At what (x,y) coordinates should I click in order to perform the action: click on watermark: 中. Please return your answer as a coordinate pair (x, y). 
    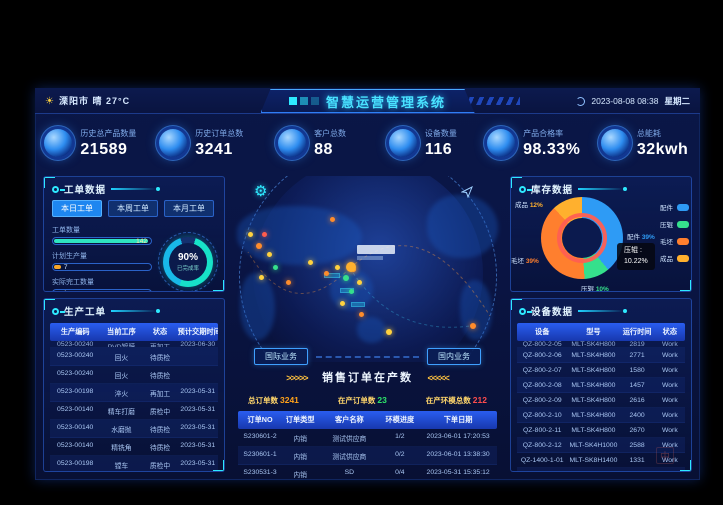
    Looking at the image, I should click on (665, 455).